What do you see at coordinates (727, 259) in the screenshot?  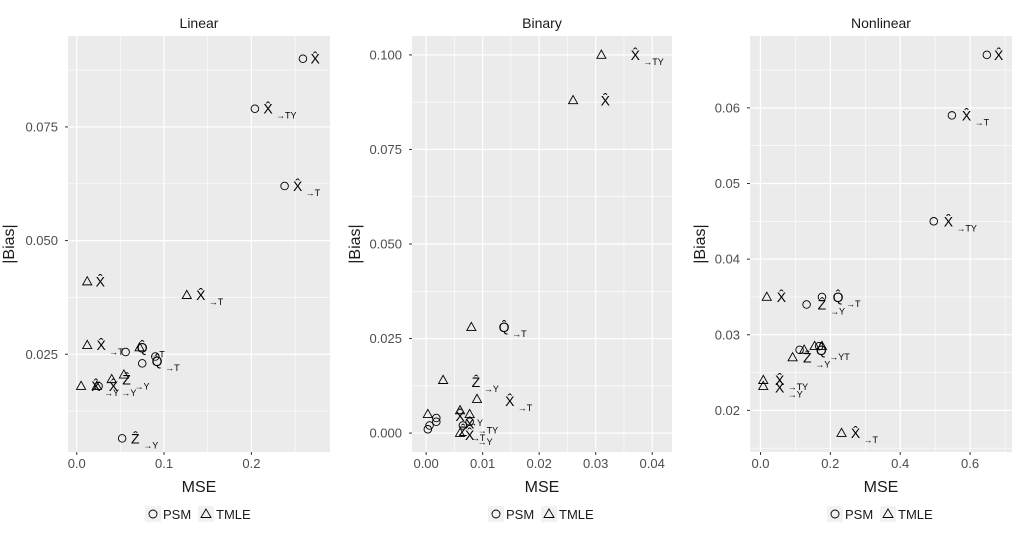 I see `y-tick-label: 0.04` at bounding box center [727, 259].